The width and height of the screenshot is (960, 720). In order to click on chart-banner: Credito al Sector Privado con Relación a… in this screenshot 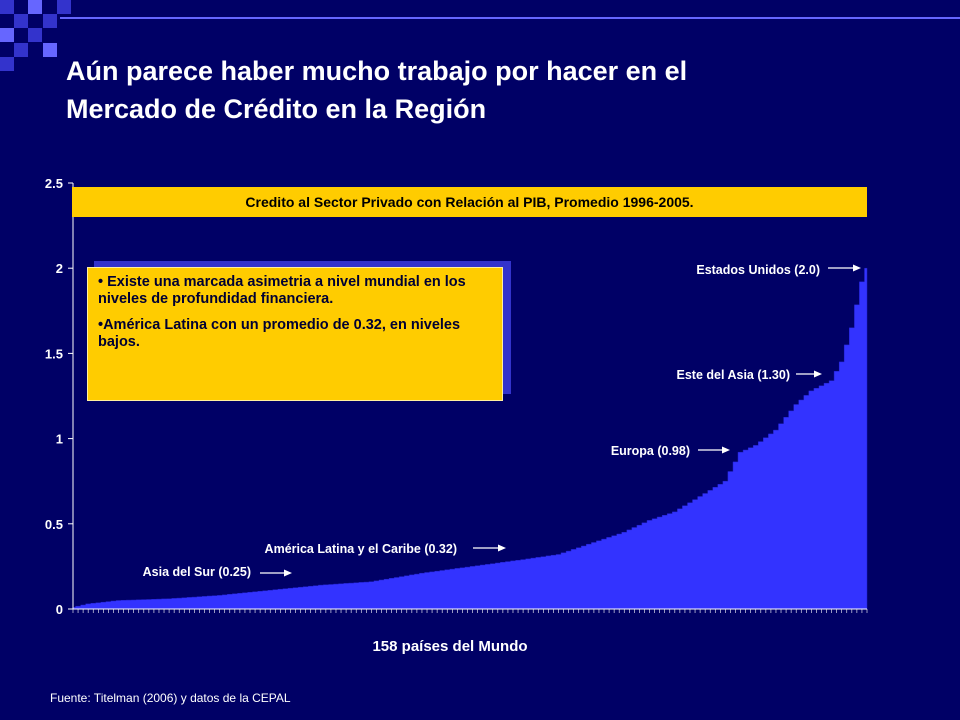, I will do `click(469, 202)`.